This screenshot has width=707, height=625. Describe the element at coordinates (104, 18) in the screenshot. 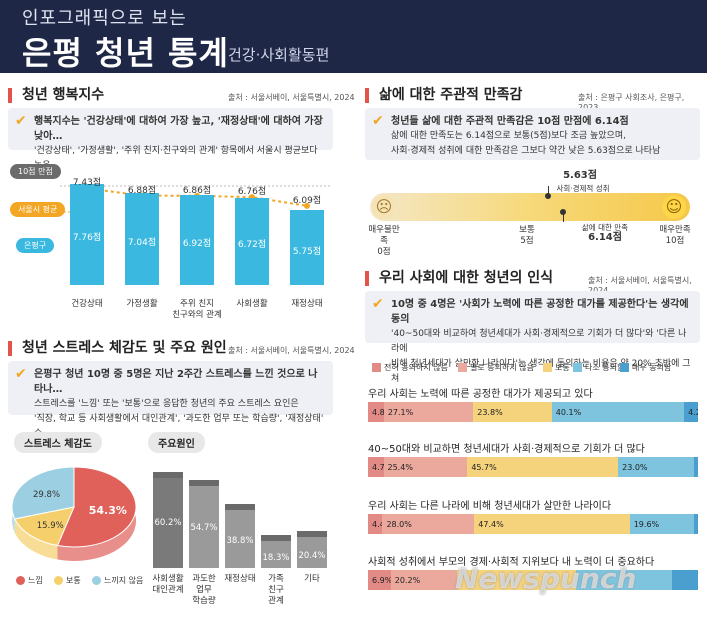

I see `header-sup: 인포그래픽으로 보는` at that location.